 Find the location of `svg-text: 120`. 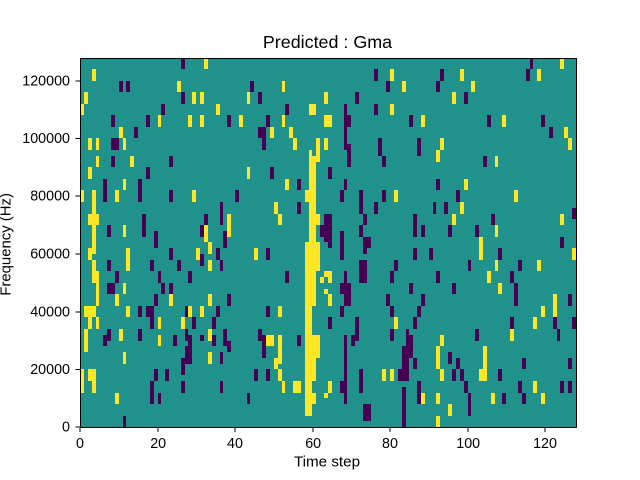

svg-text: 120 is located at coordinates (545, 444).